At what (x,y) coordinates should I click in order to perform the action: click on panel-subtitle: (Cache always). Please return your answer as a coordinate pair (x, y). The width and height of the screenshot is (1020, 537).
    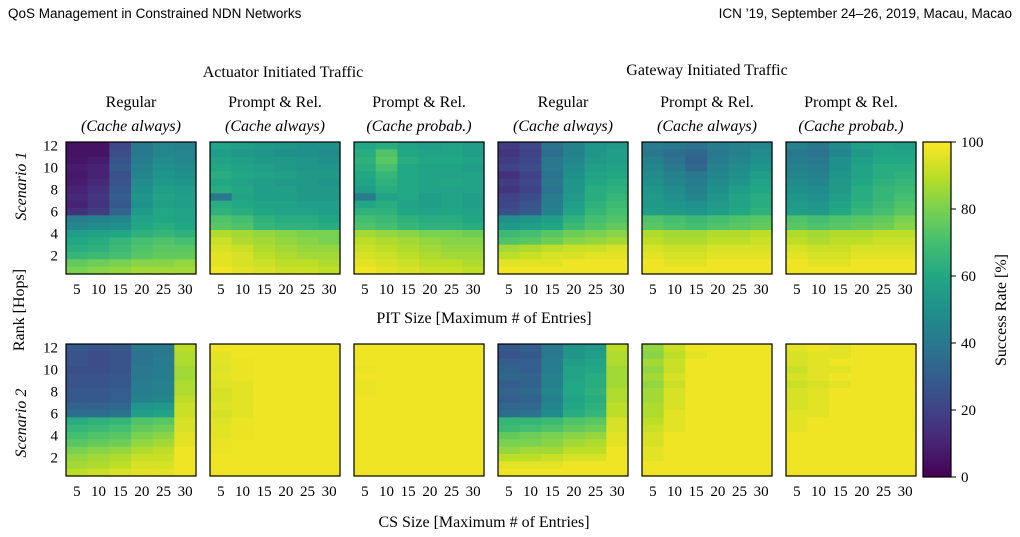
    Looking at the image, I should click on (275, 126).